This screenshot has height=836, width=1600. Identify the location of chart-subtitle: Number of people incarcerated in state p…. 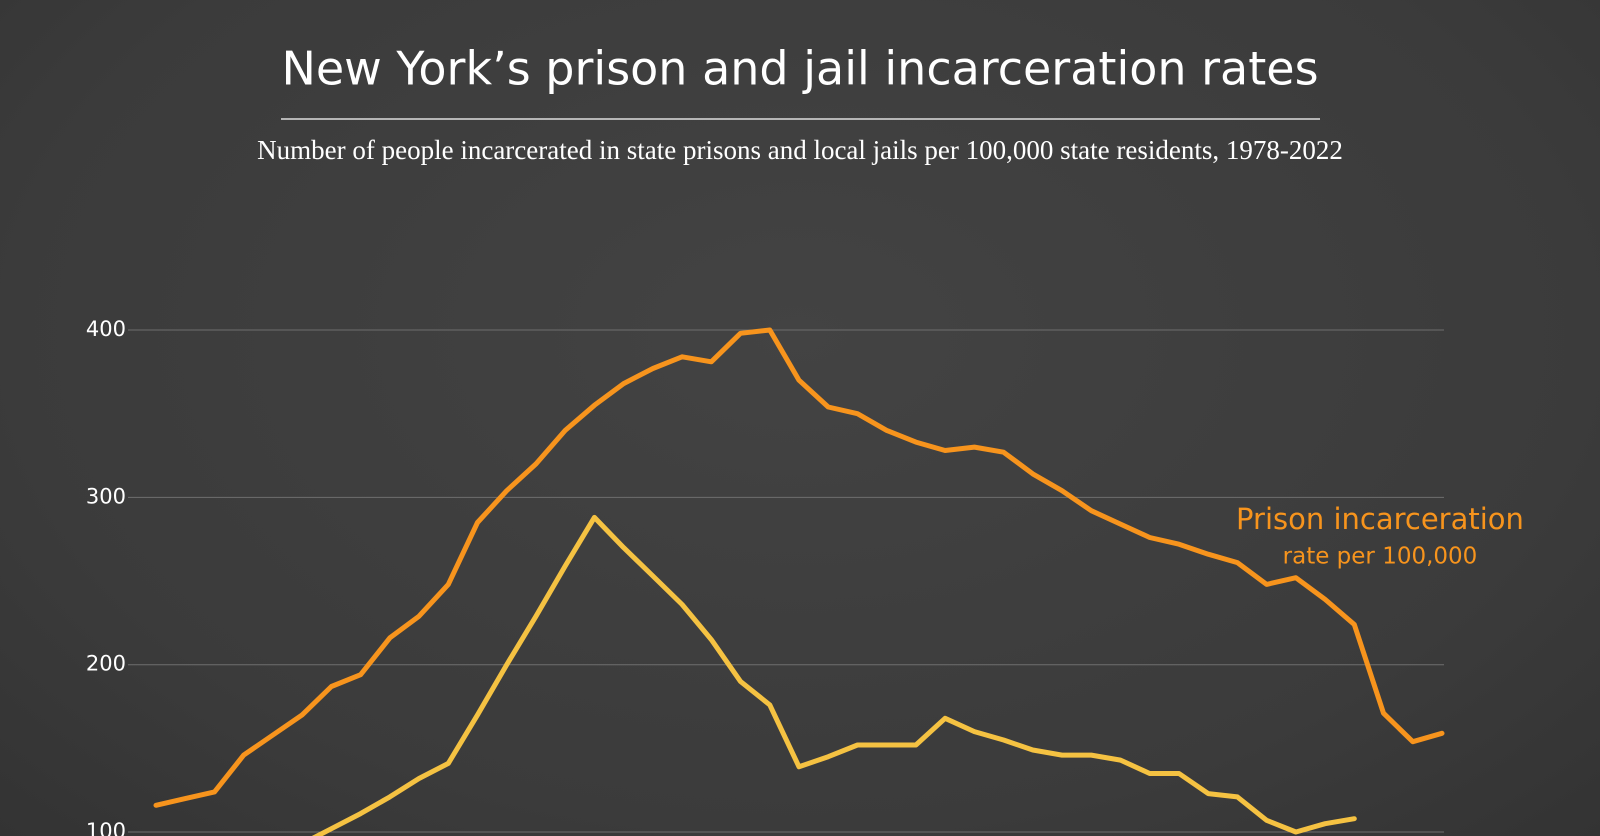
(800, 150).